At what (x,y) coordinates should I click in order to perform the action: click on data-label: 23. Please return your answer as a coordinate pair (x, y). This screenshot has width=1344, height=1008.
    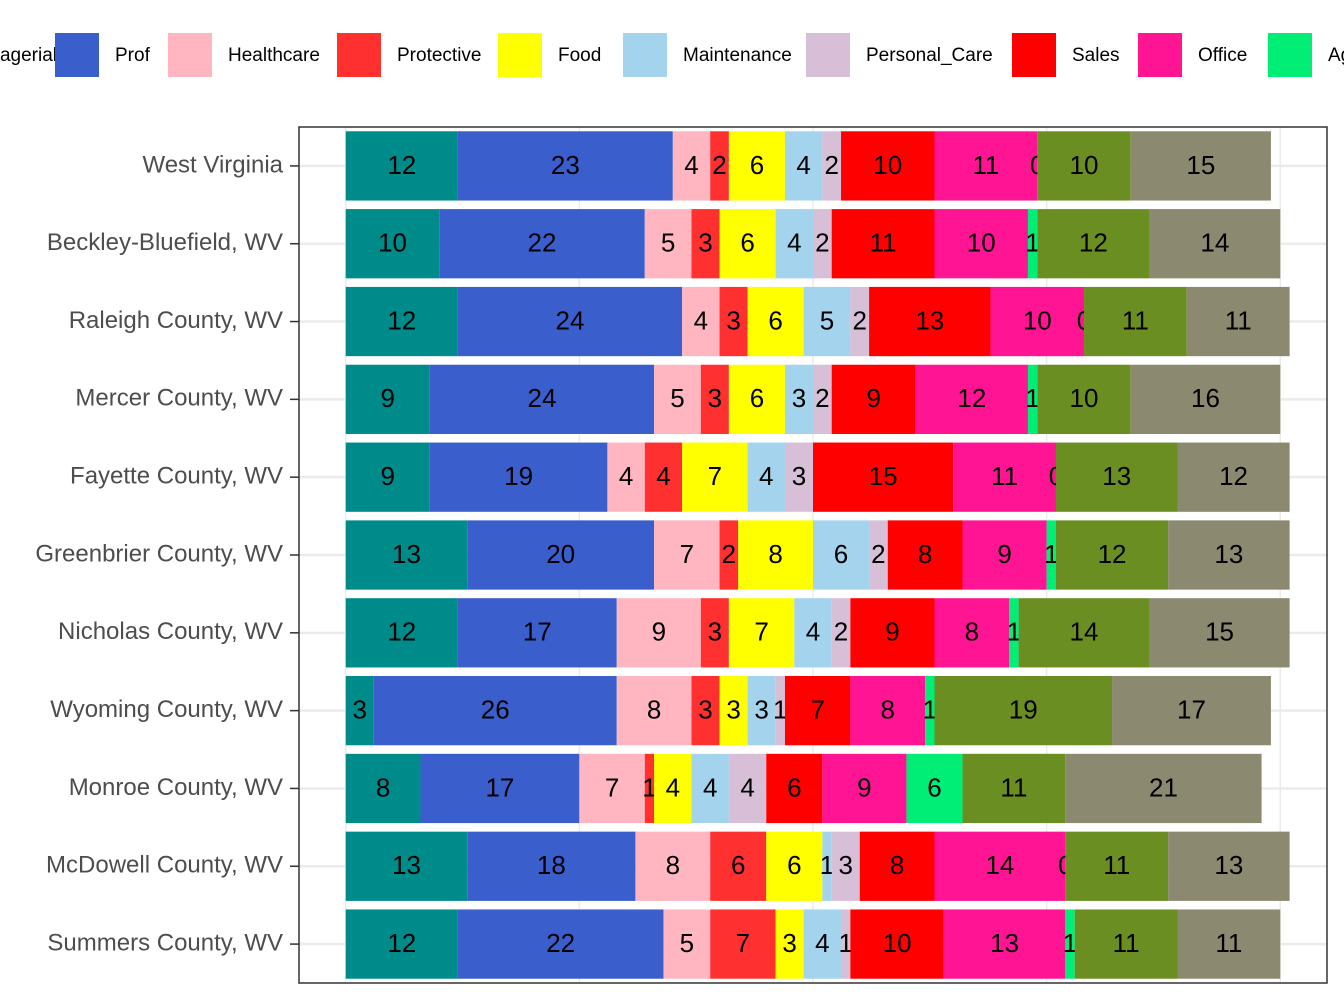
    Looking at the image, I should click on (565, 165).